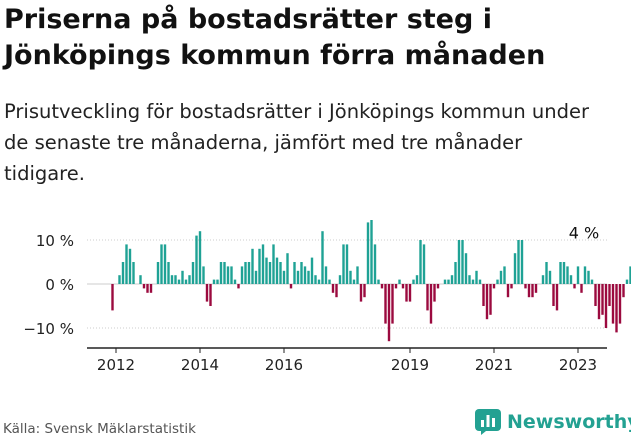 Image resolution: width=631 pixels, height=439 pixels. What do you see at coordinates (410, 365) in the screenshot?
I see `x-tick-label: 2019` at bounding box center [410, 365].